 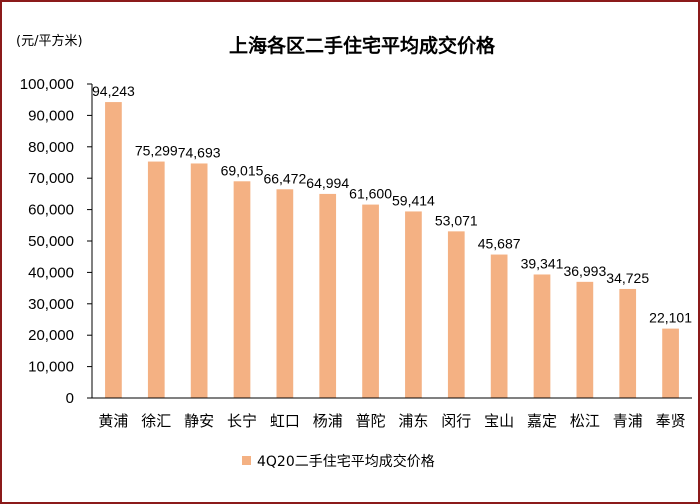 What do you see at coordinates (371, 421) in the screenshot?
I see `category-label: 普陀` at bounding box center [371, 421].